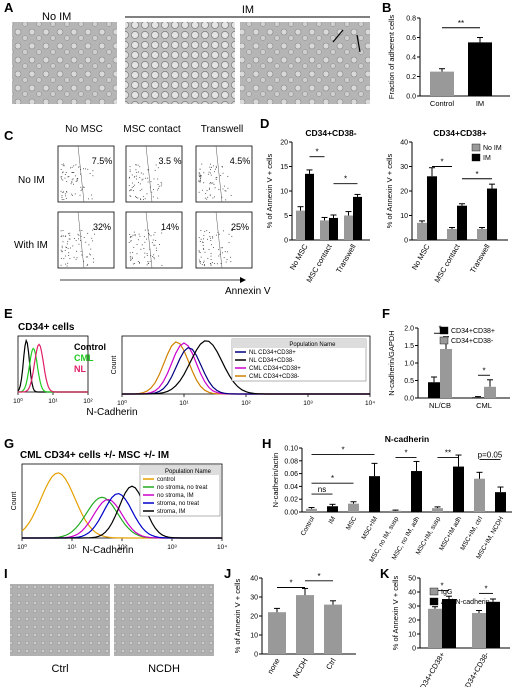 The width and height of the screenshot is (520, 687). Describe the element at coordinates (84, 129) in the screenshot. I see `col-label-no-msc: No MSC` at that location.